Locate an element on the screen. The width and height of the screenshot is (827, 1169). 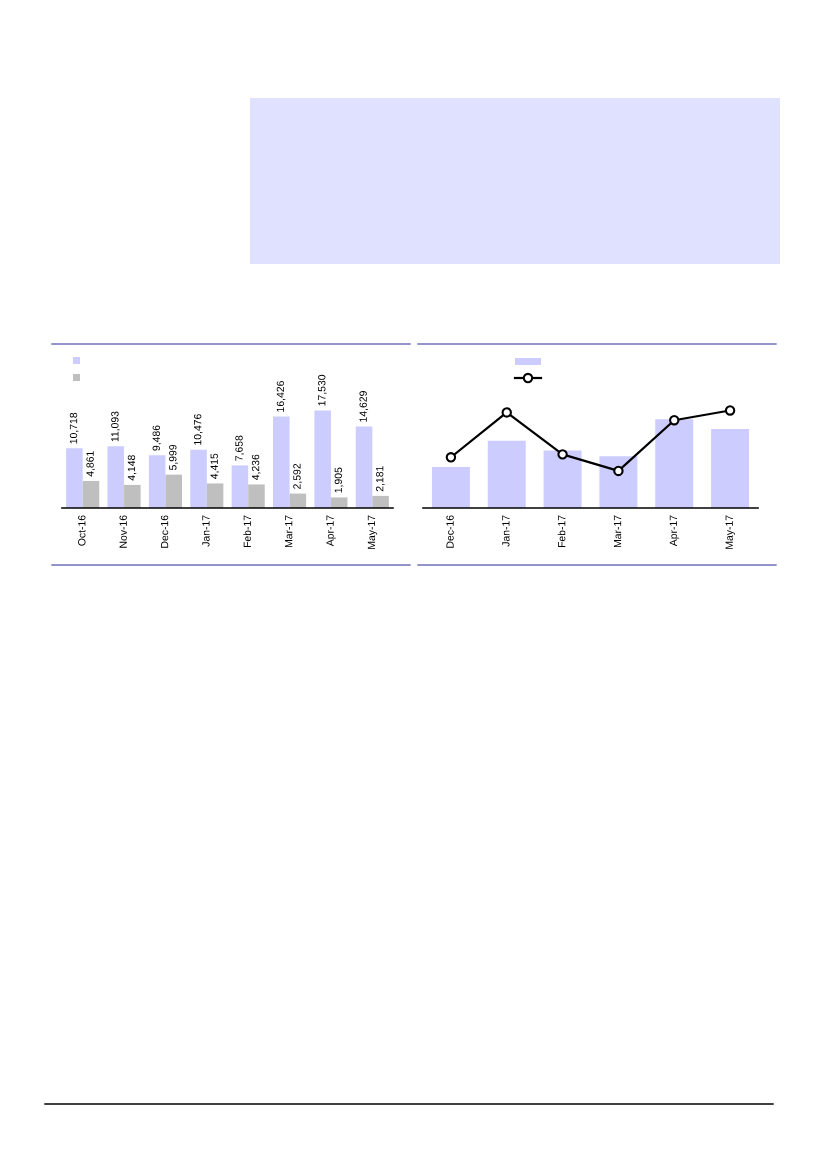
x-tick-label: Nov-16 is located at coordinates (123, 531).